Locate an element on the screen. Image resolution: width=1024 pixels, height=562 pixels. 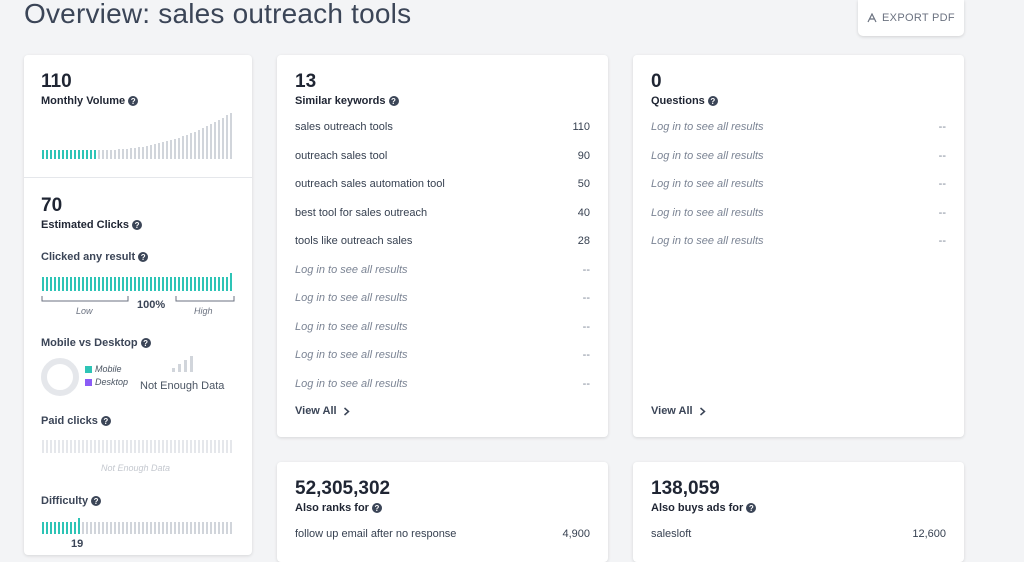
paid-clicks-label: Paid clicks? is located at coordinates (76, 421).